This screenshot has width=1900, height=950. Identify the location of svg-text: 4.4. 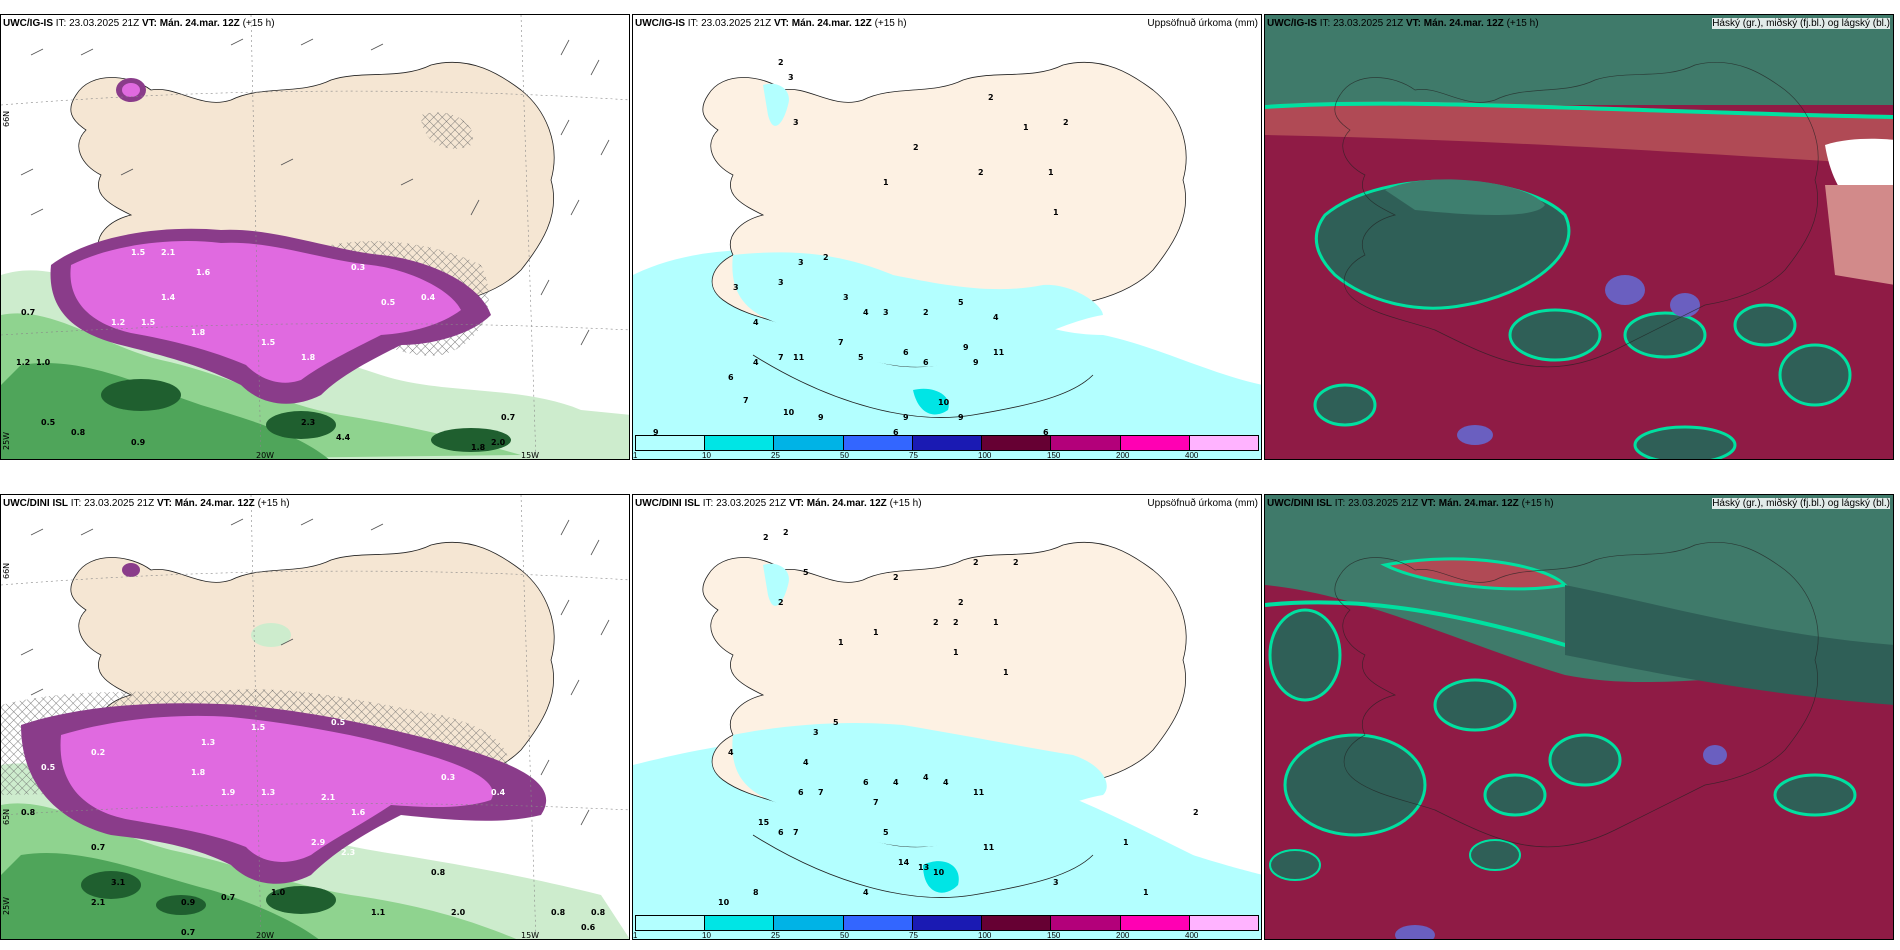
(343, 437).